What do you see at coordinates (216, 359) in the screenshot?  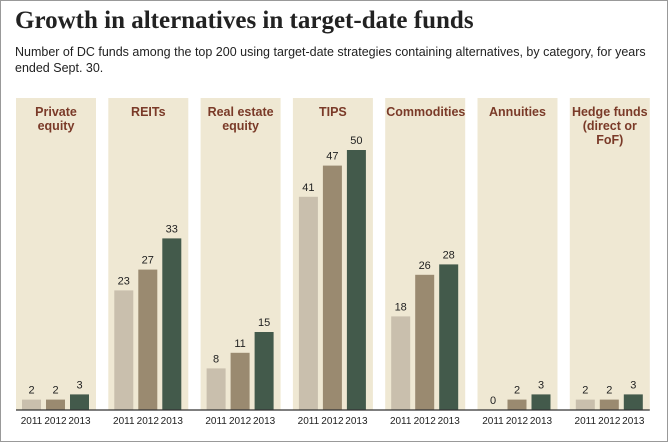 I see `value-label: 8` at bounding box center [216, 359].